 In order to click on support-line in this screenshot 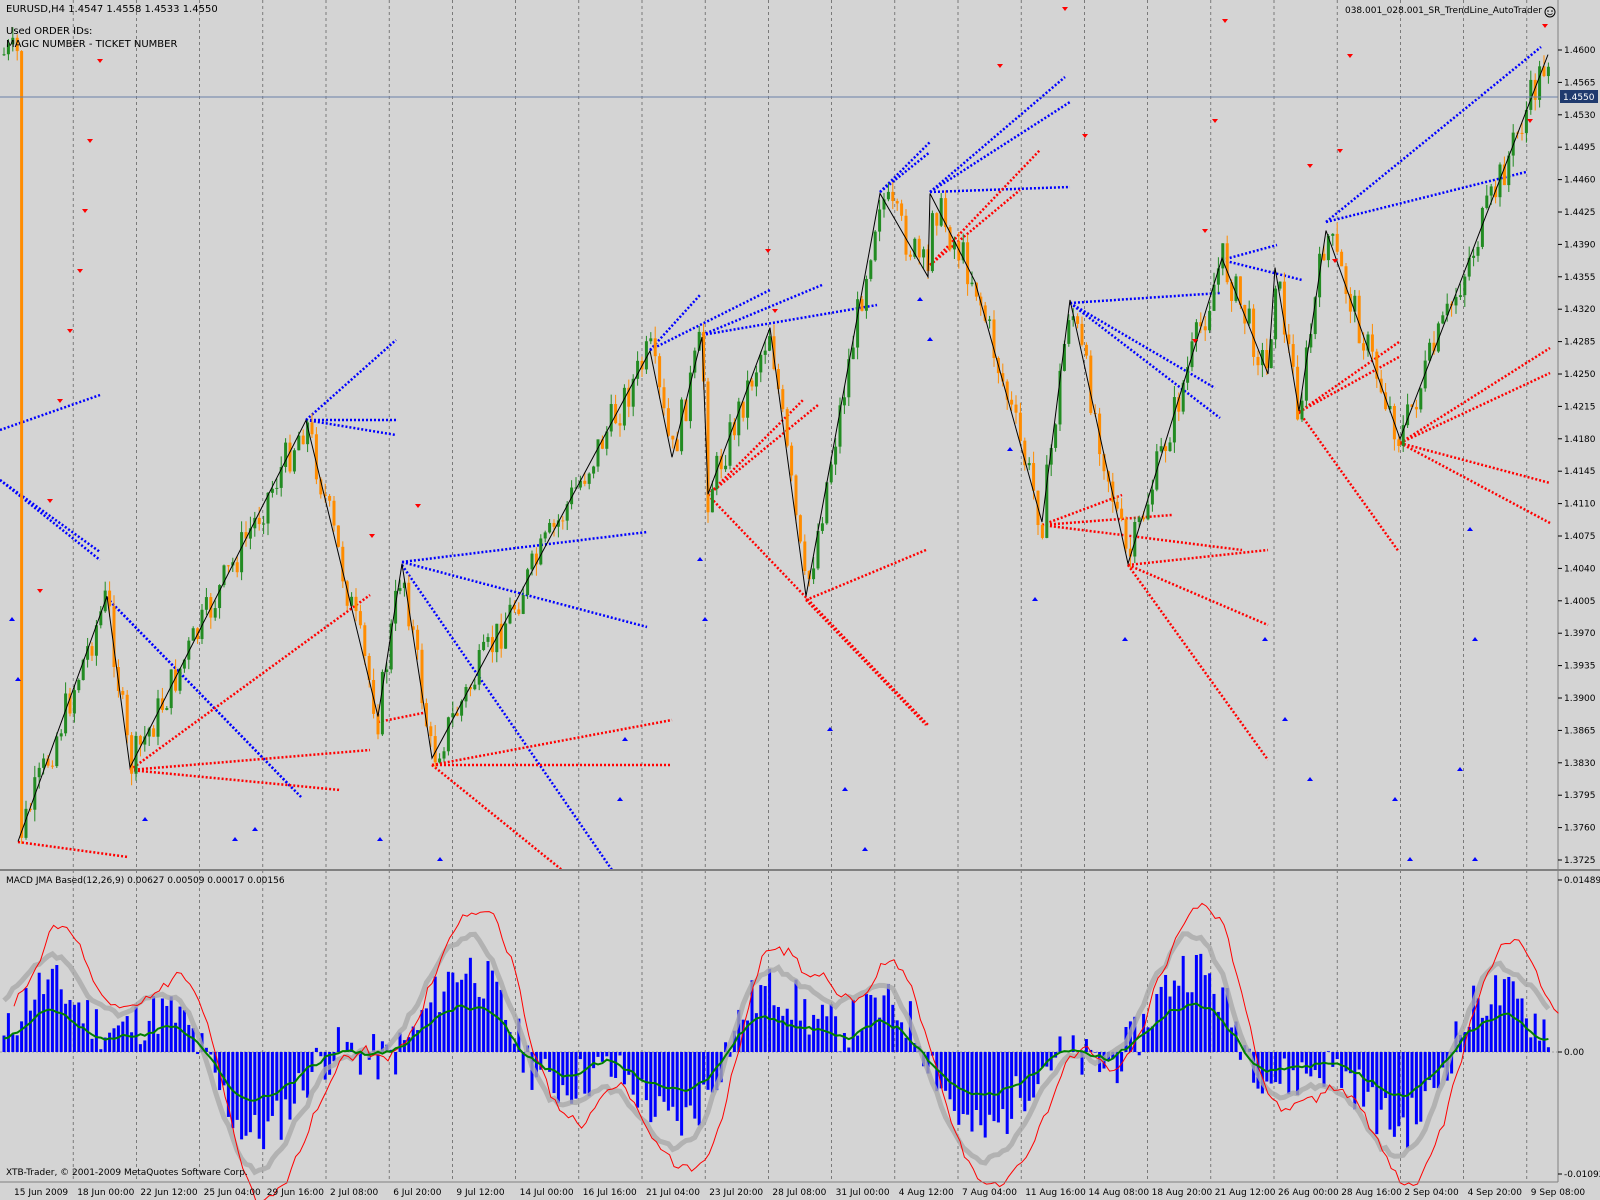, I will do `click(1262, 270)`.